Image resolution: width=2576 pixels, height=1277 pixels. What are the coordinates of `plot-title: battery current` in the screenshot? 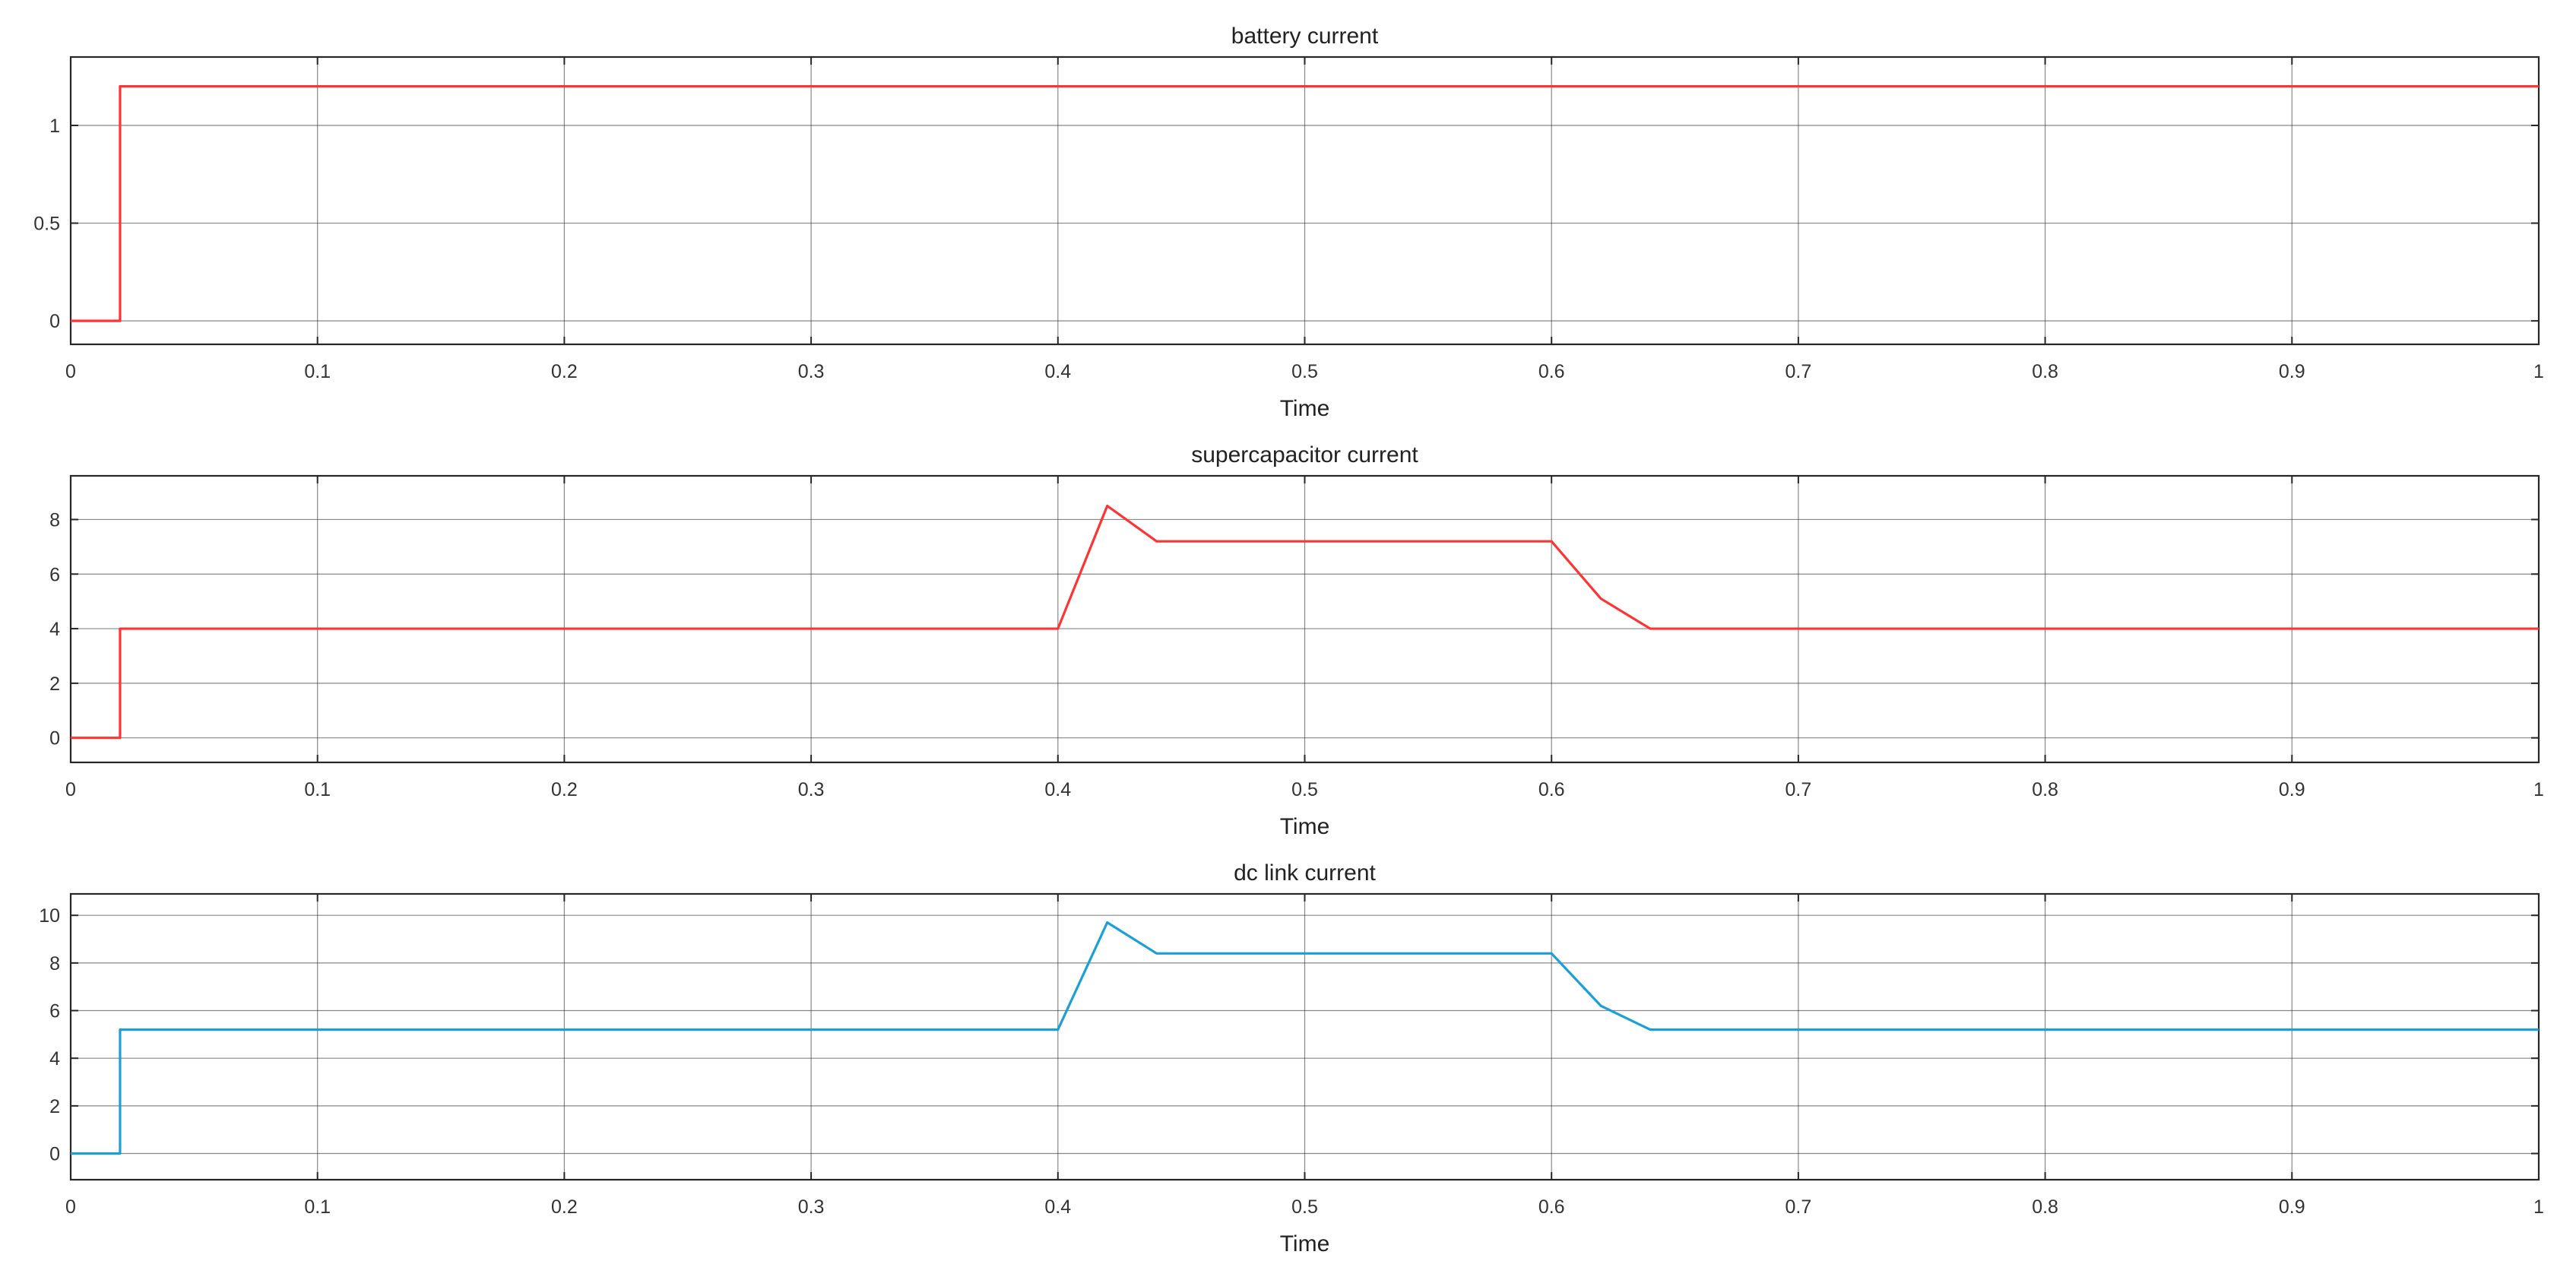 It's located at (1305, 36).